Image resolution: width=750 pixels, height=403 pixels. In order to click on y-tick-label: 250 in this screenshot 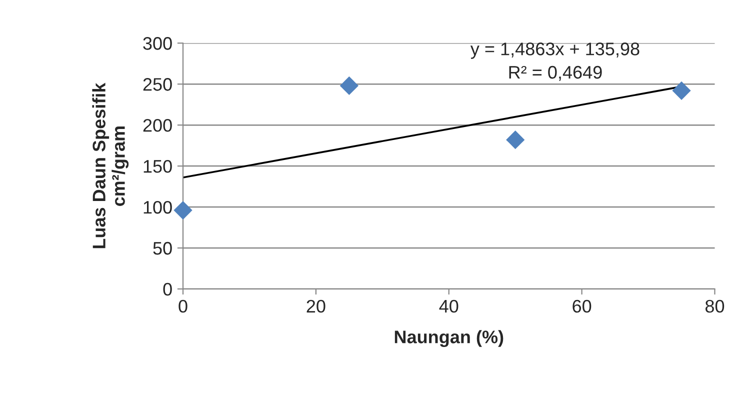, I will do `click(157, 84)`.